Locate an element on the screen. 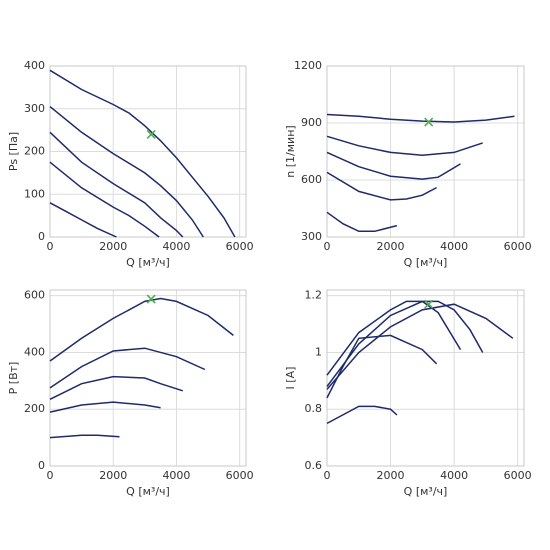 The image size is (550, 550). y-tick-label: 900 is located at coordinates (311, 122).